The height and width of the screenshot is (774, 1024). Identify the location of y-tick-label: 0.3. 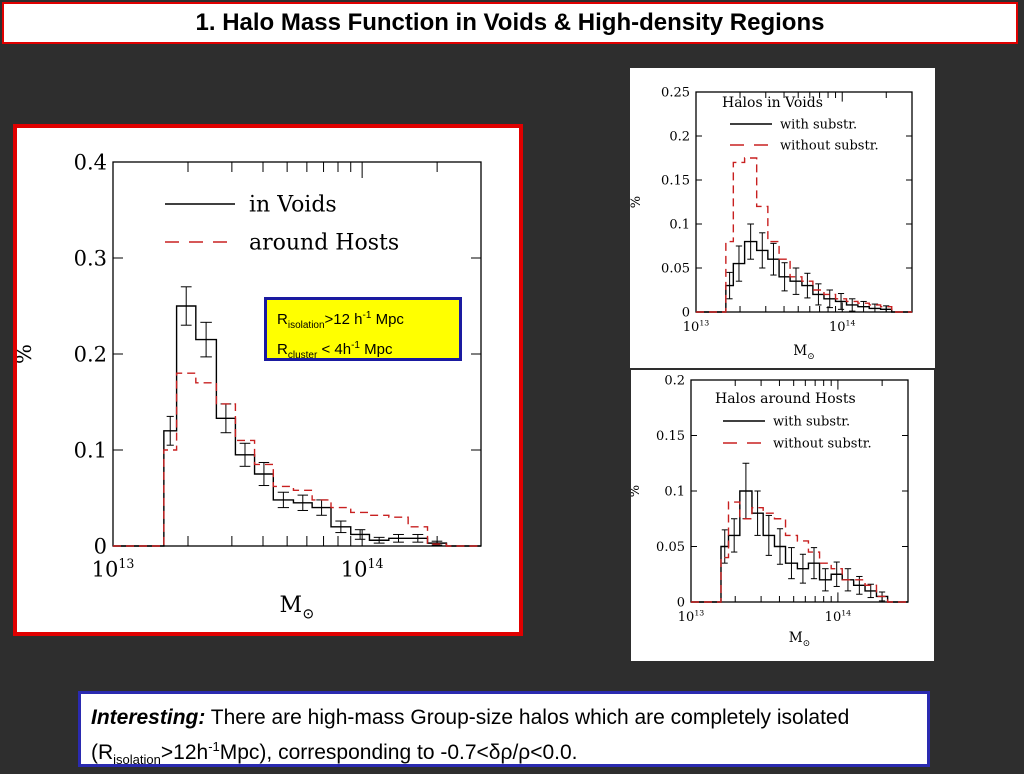
(90, 258).